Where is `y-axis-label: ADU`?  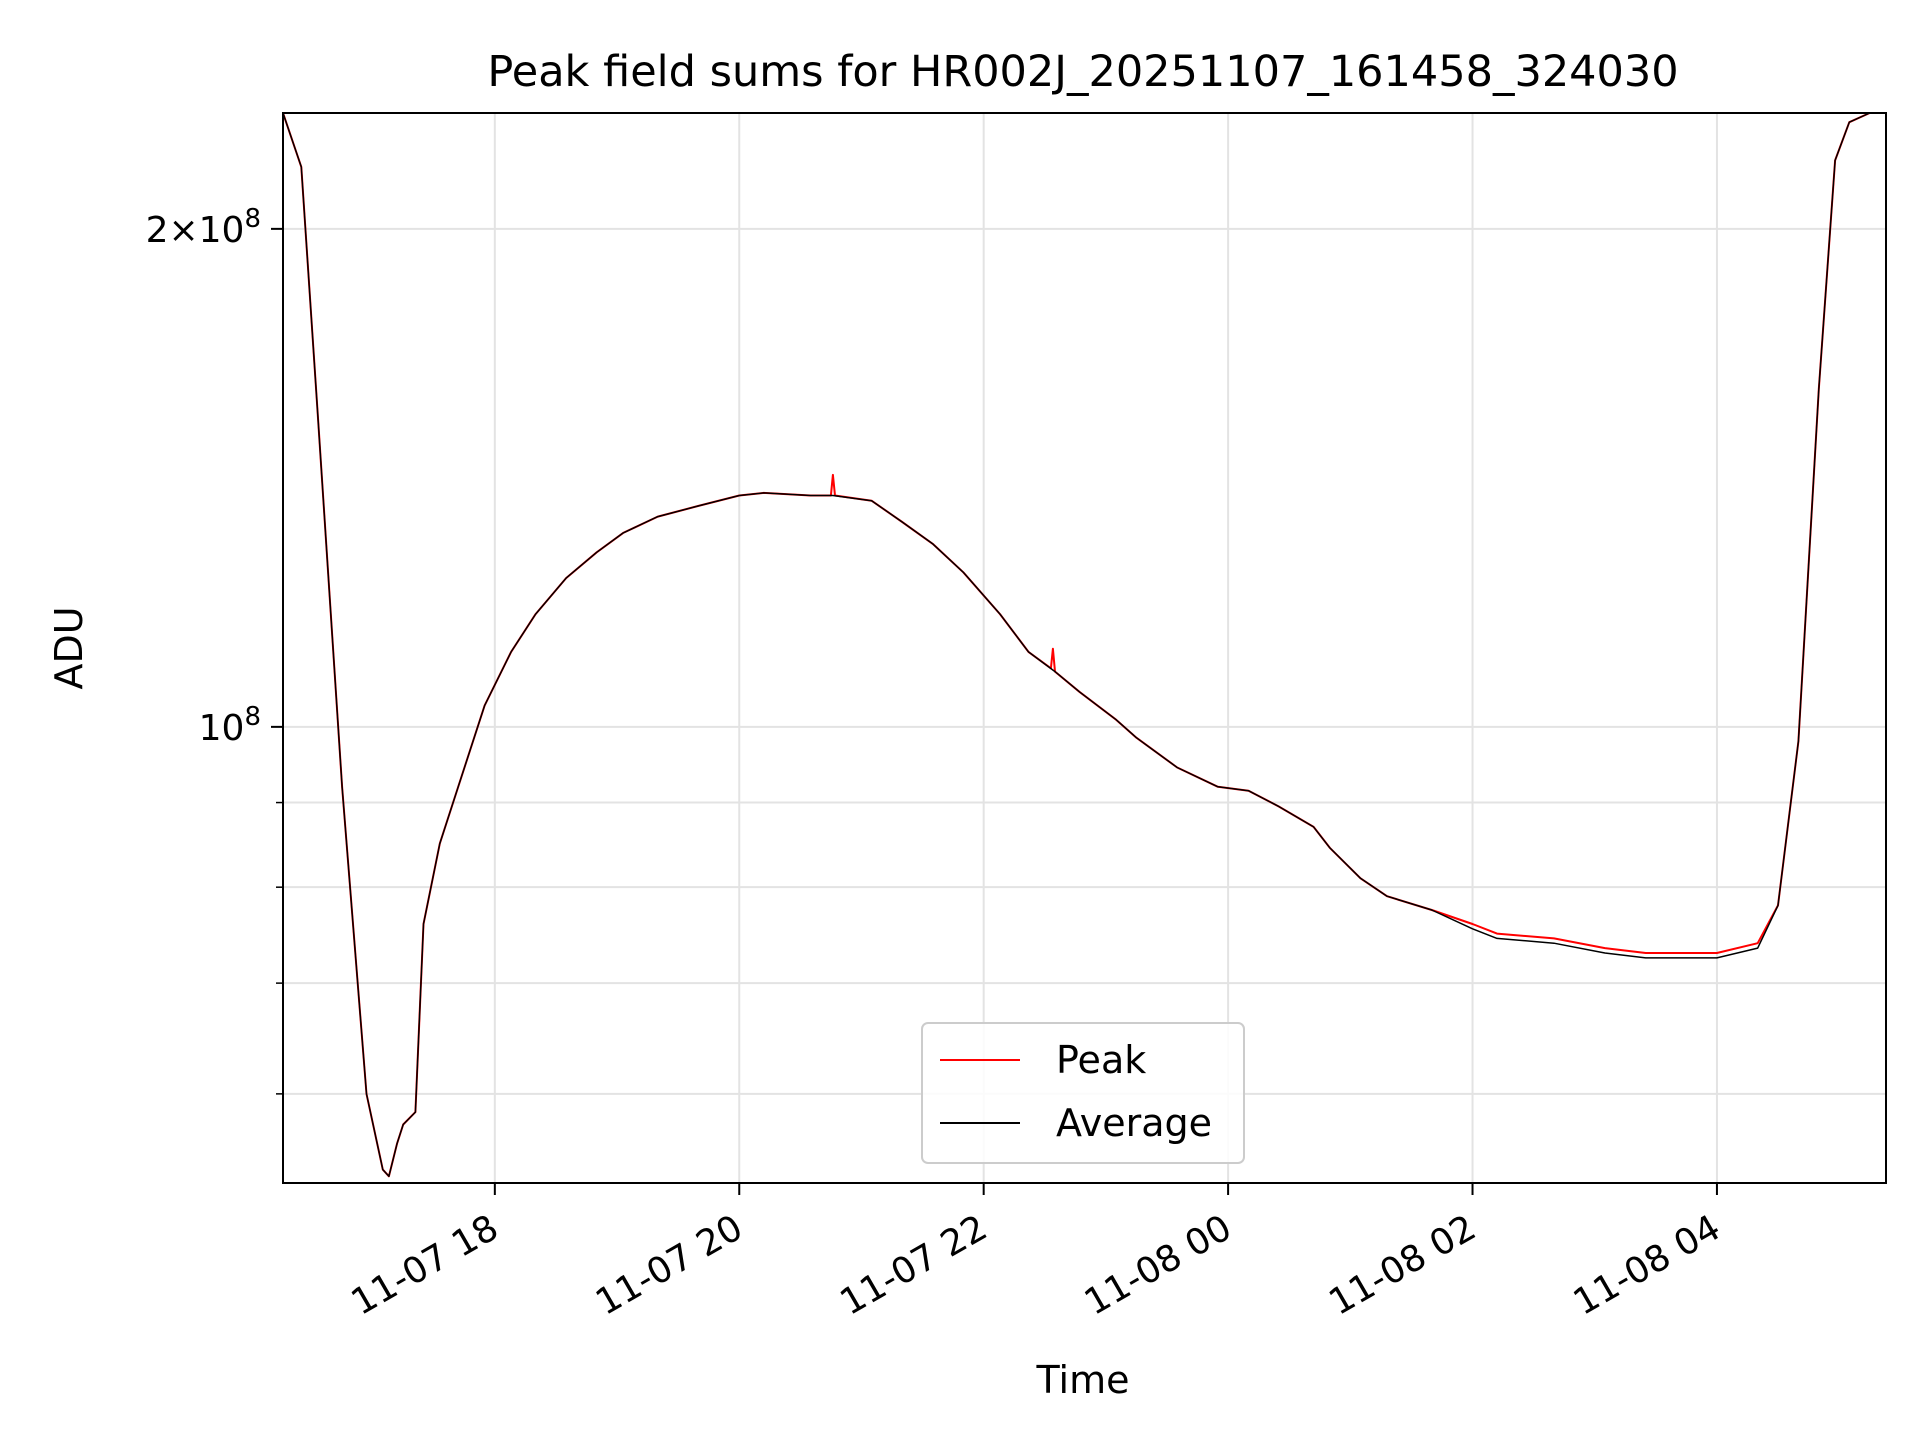 y-axis-label: ADU is located at coordinates (69, 647).